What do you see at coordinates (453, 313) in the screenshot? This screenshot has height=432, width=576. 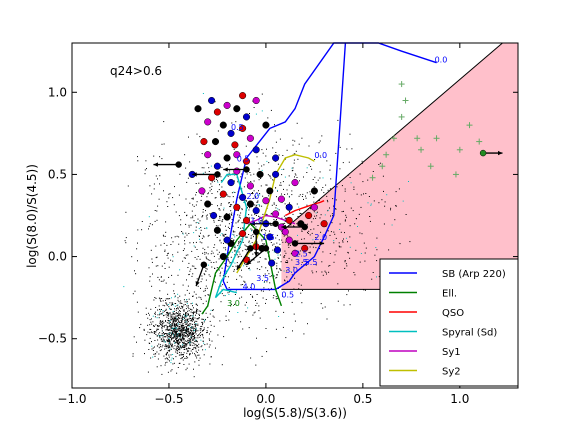 I see `legend-label-2: QSO` at bounding box center [453, 313].